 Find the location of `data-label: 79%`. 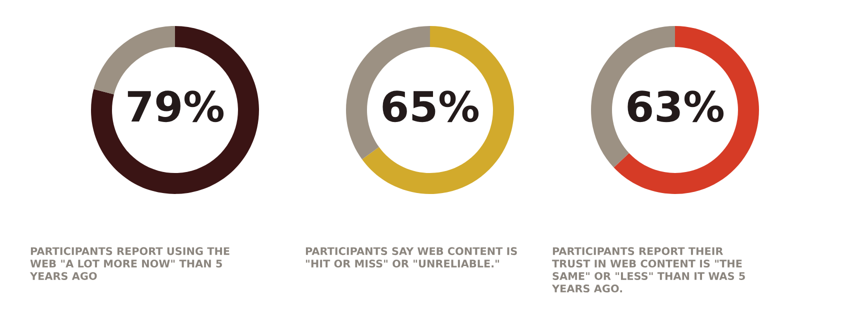

data-label: 79% is located at coordinates (176, 106).